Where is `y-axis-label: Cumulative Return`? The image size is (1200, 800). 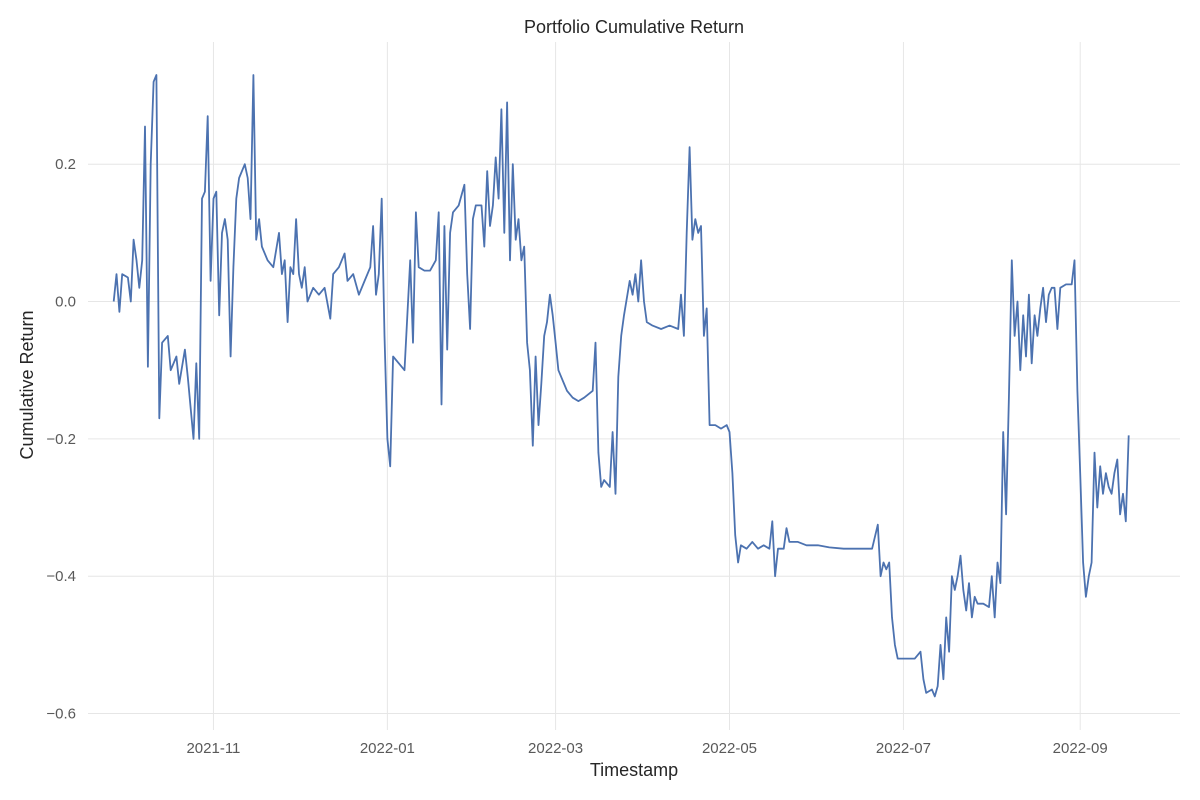
y-axis-label: Cumulative Return is located at coordinates (27, 384).